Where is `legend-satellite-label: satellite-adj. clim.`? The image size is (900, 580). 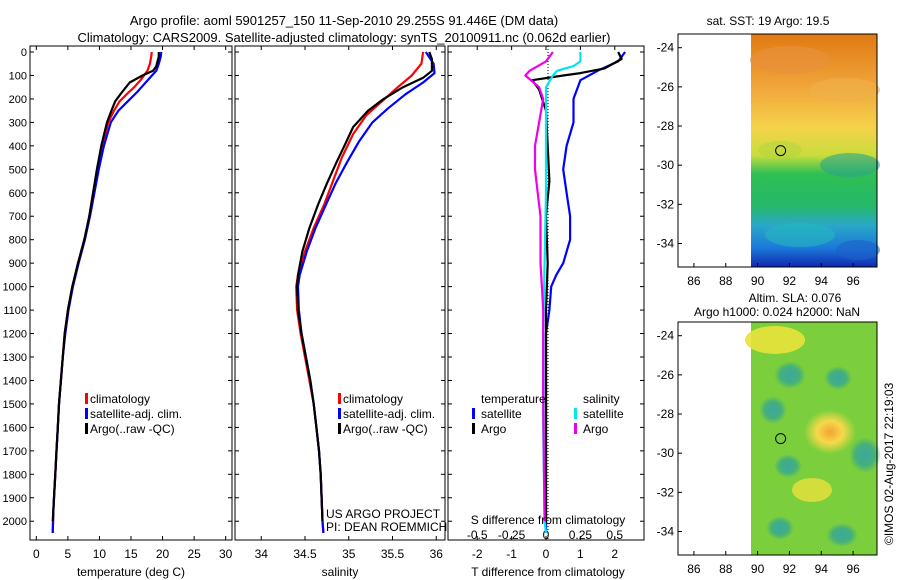 legend-satellite-label: satellite-adj. clim. is located at coordinates (136, 414).